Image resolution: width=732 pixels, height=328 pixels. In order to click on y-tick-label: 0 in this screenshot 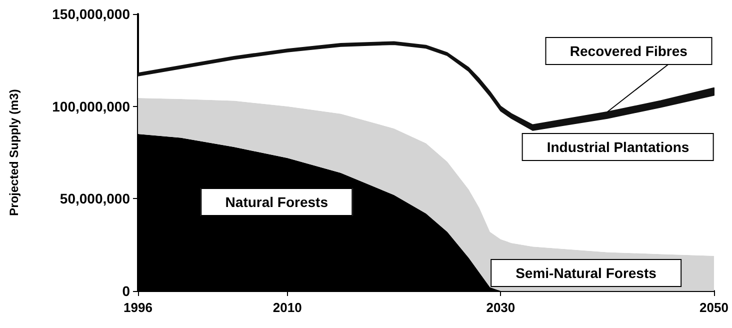, I will do `click(126, 291)`.